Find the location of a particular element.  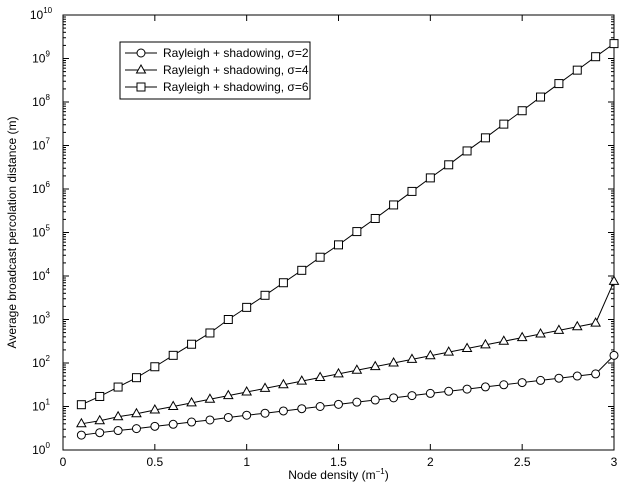

y-tick-label: 10⁴ is located at coordinates (41, 275).